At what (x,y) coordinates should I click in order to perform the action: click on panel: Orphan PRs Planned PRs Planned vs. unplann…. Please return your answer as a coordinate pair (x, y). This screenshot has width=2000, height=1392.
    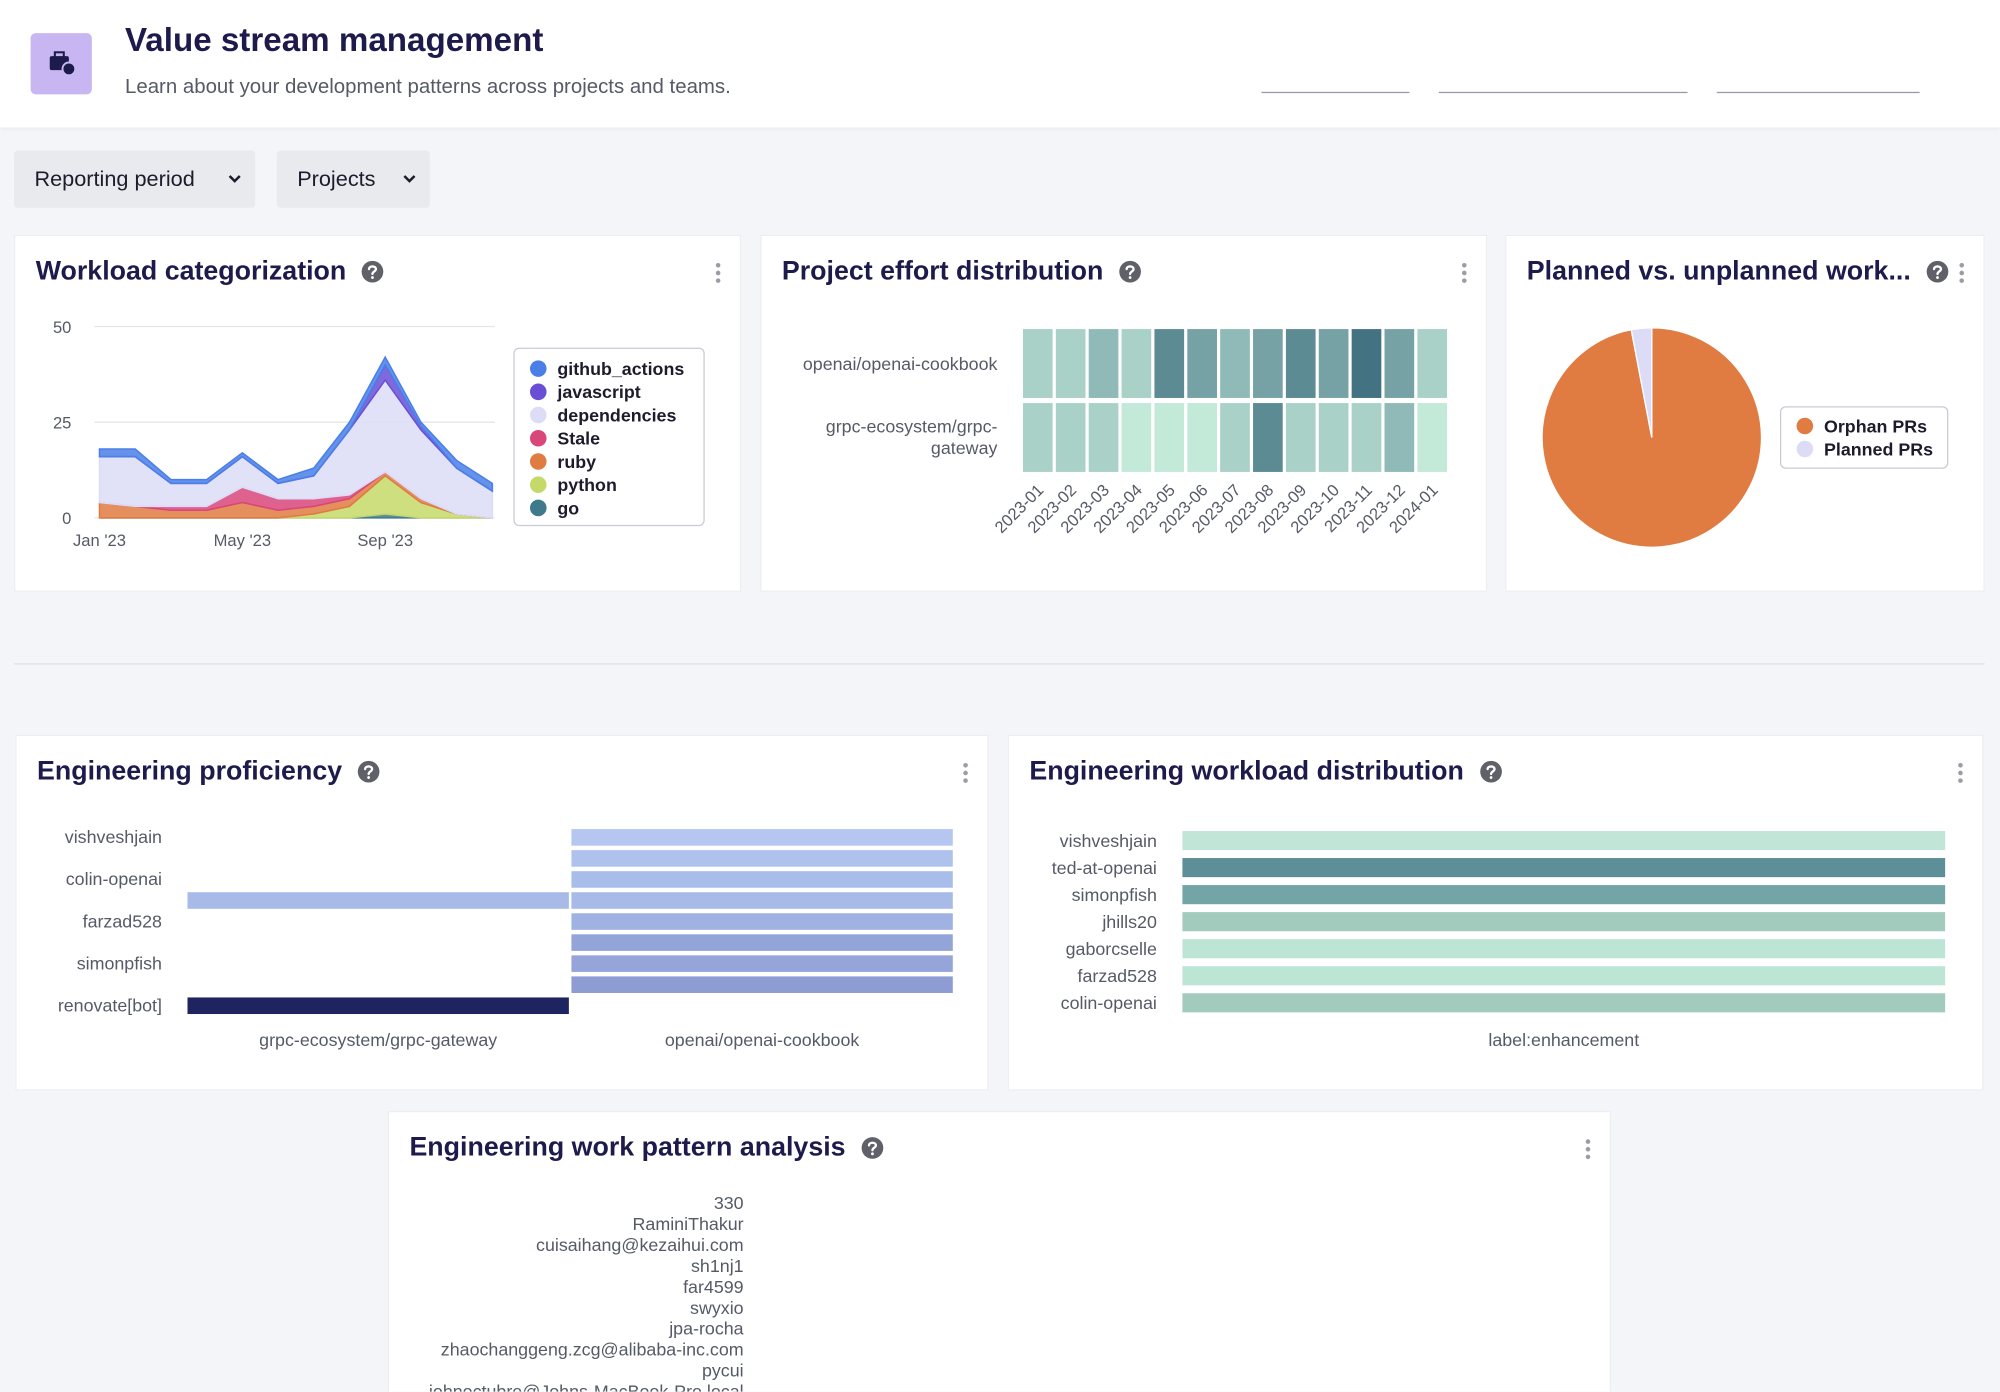
    Looking at the image, I should click on (1745, 413).